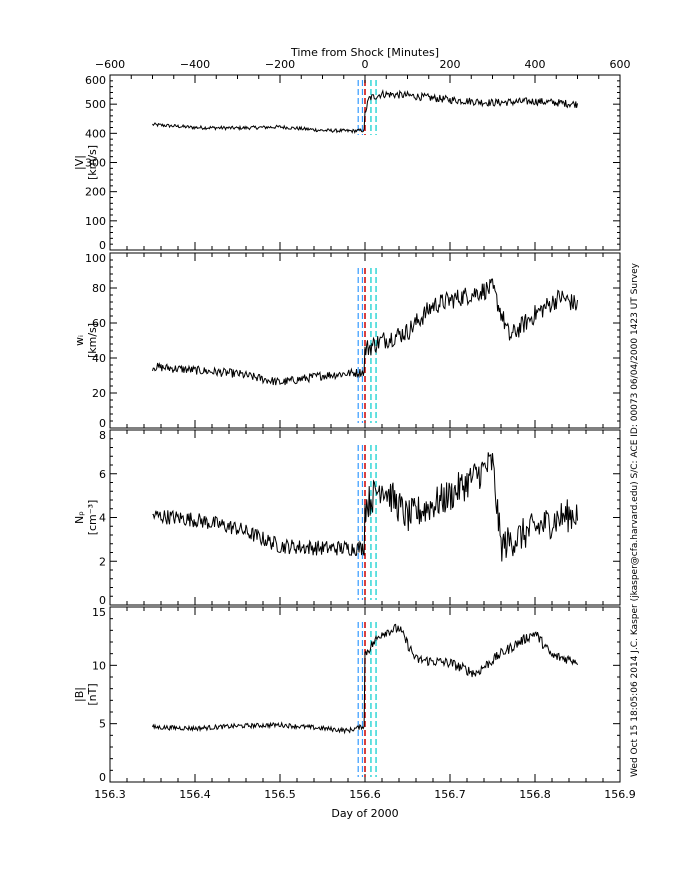 This screenshot has height=880, width=680. What do you see at coordinates (95, 192) in the screenshot?
I see `y-tick-label: 200` at bounding box center [95, 192].